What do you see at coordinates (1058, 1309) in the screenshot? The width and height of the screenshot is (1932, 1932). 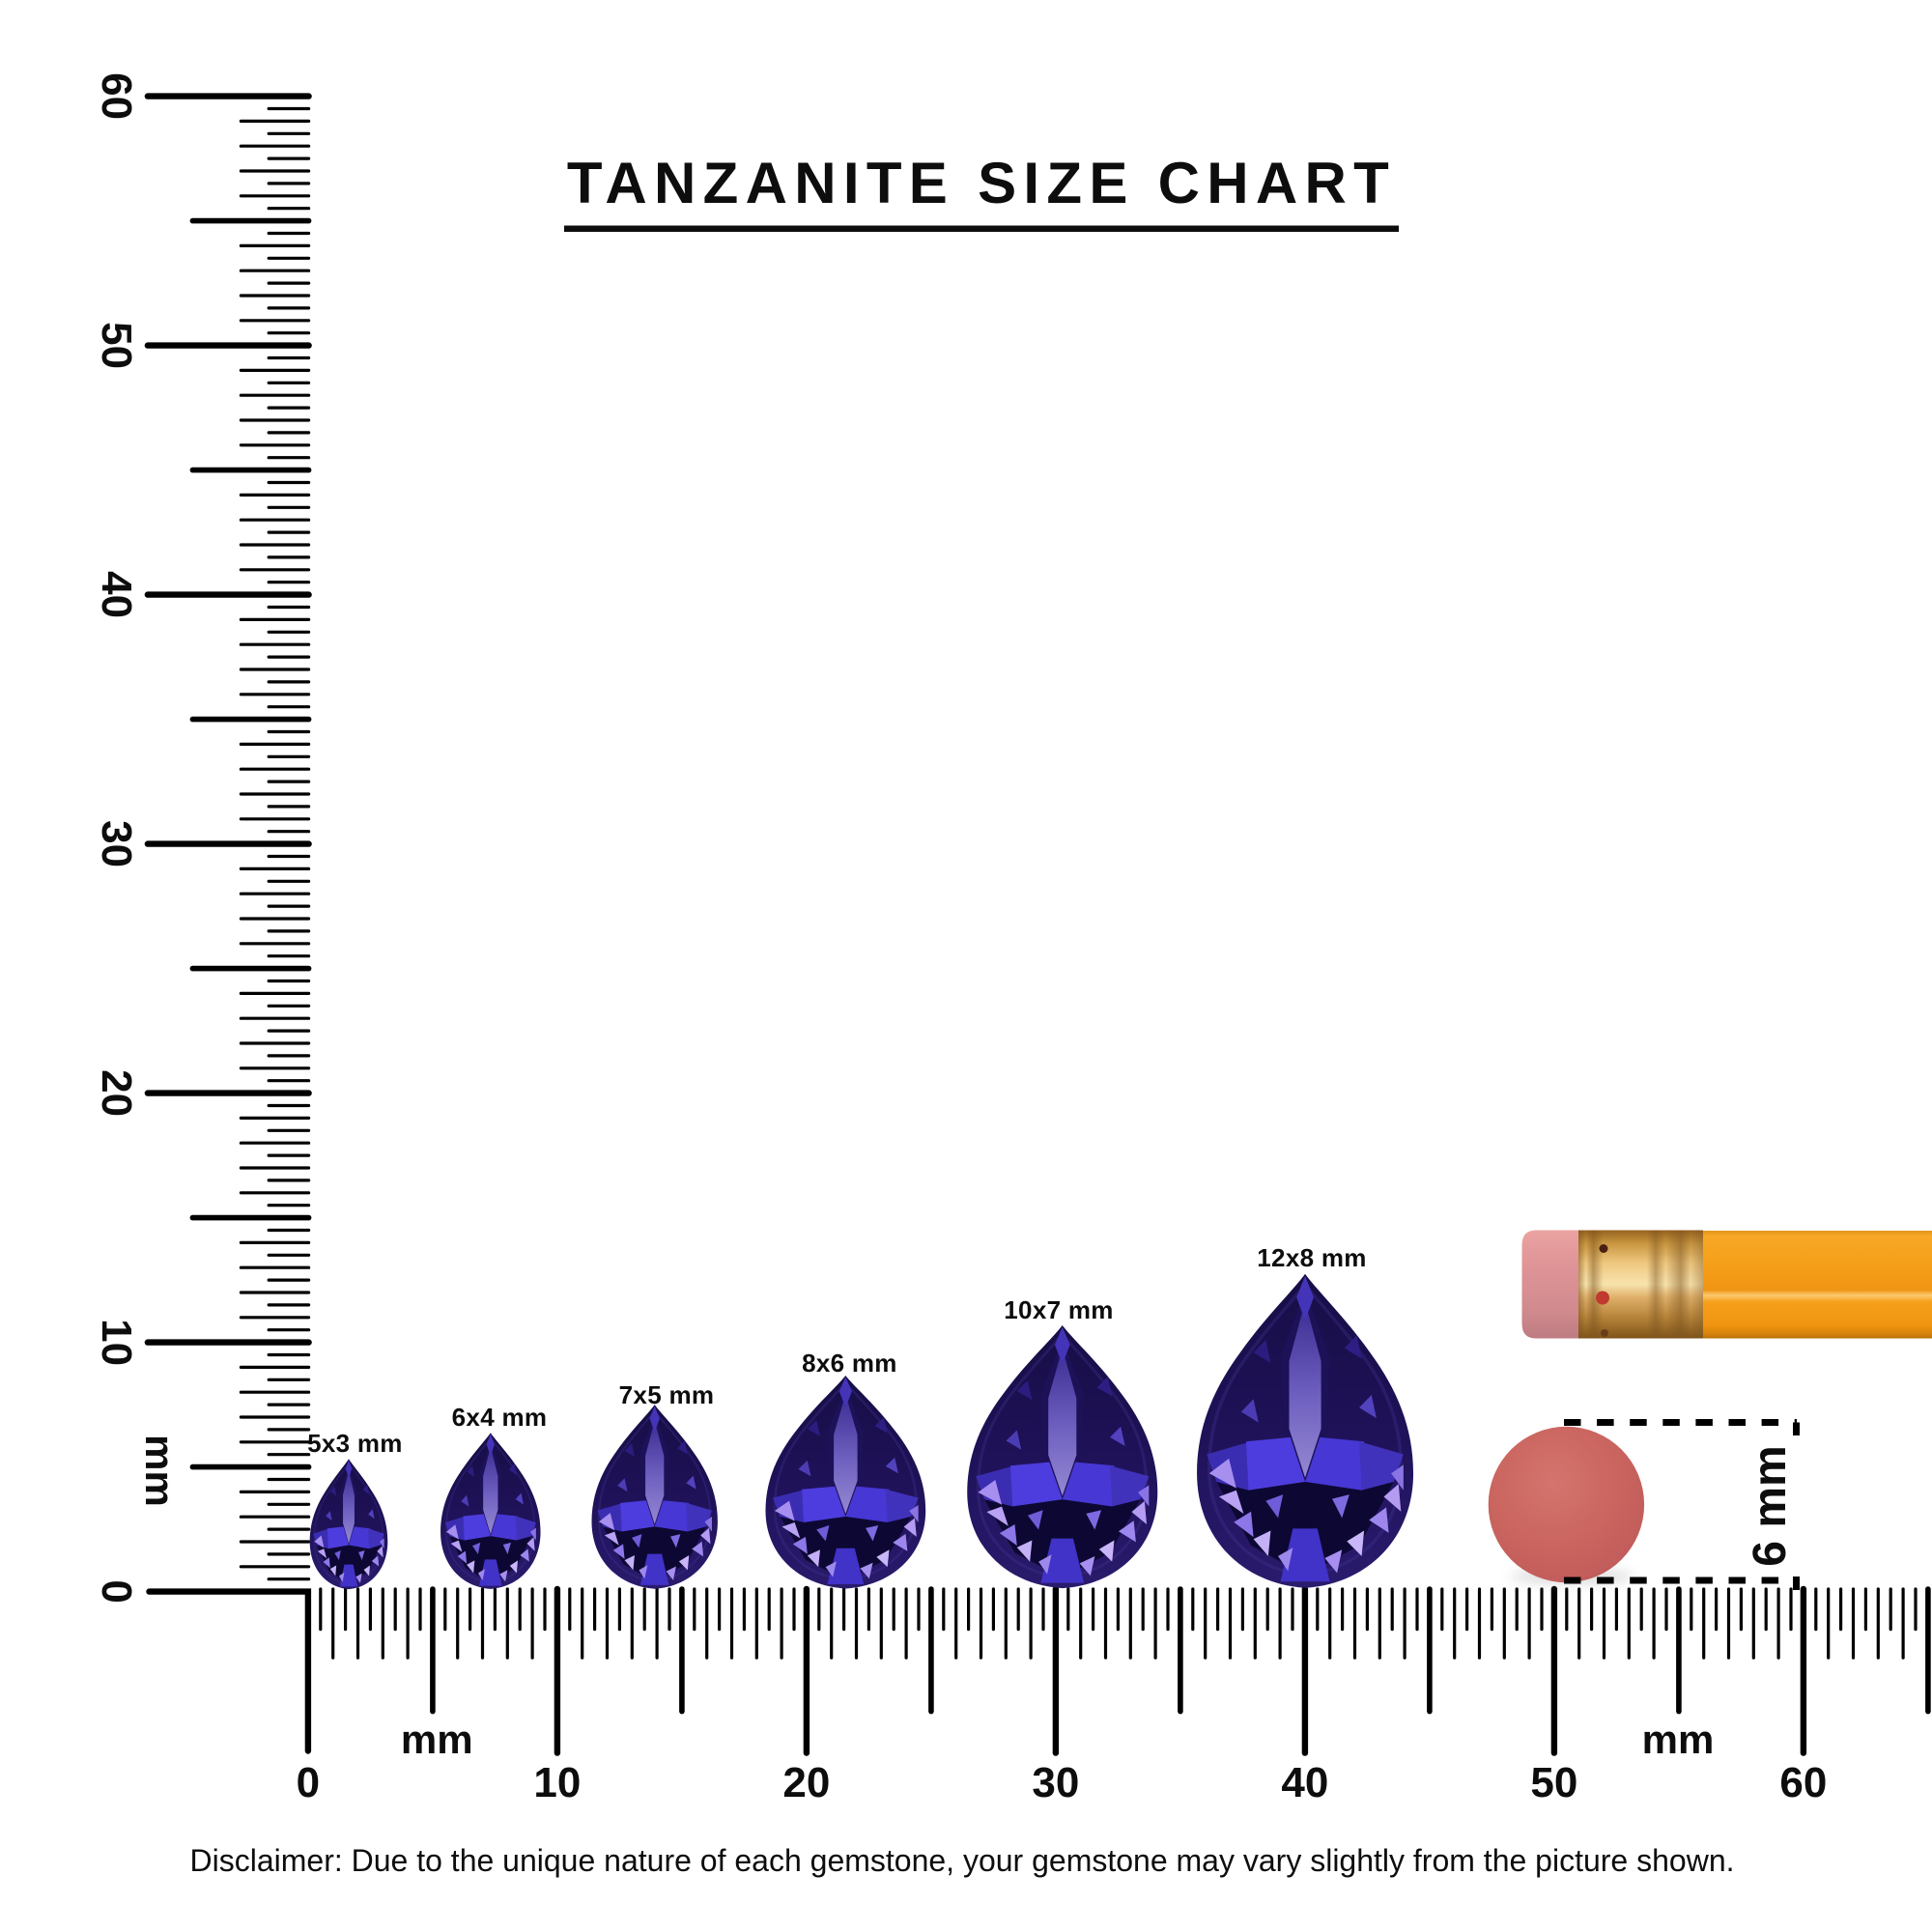 I see `svg-text: 10x7 mm` at bounding box center [1058, 1309].